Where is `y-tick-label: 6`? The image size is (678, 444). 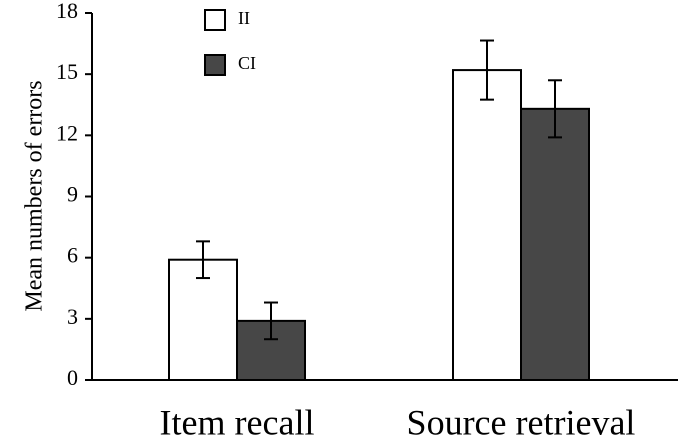 y-tick-label: 6 is located at coordinates (72, 255).